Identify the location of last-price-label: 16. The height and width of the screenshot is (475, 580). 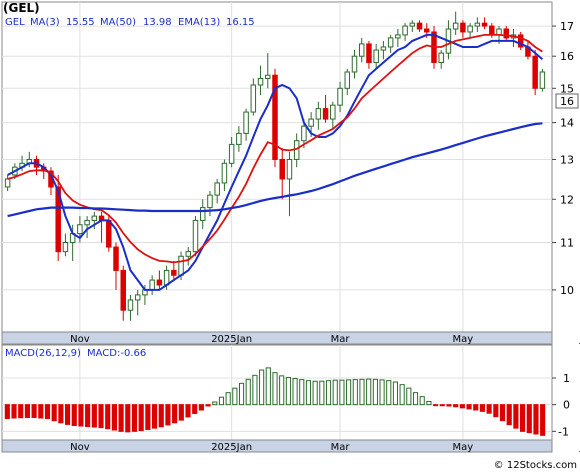
(567, 101).